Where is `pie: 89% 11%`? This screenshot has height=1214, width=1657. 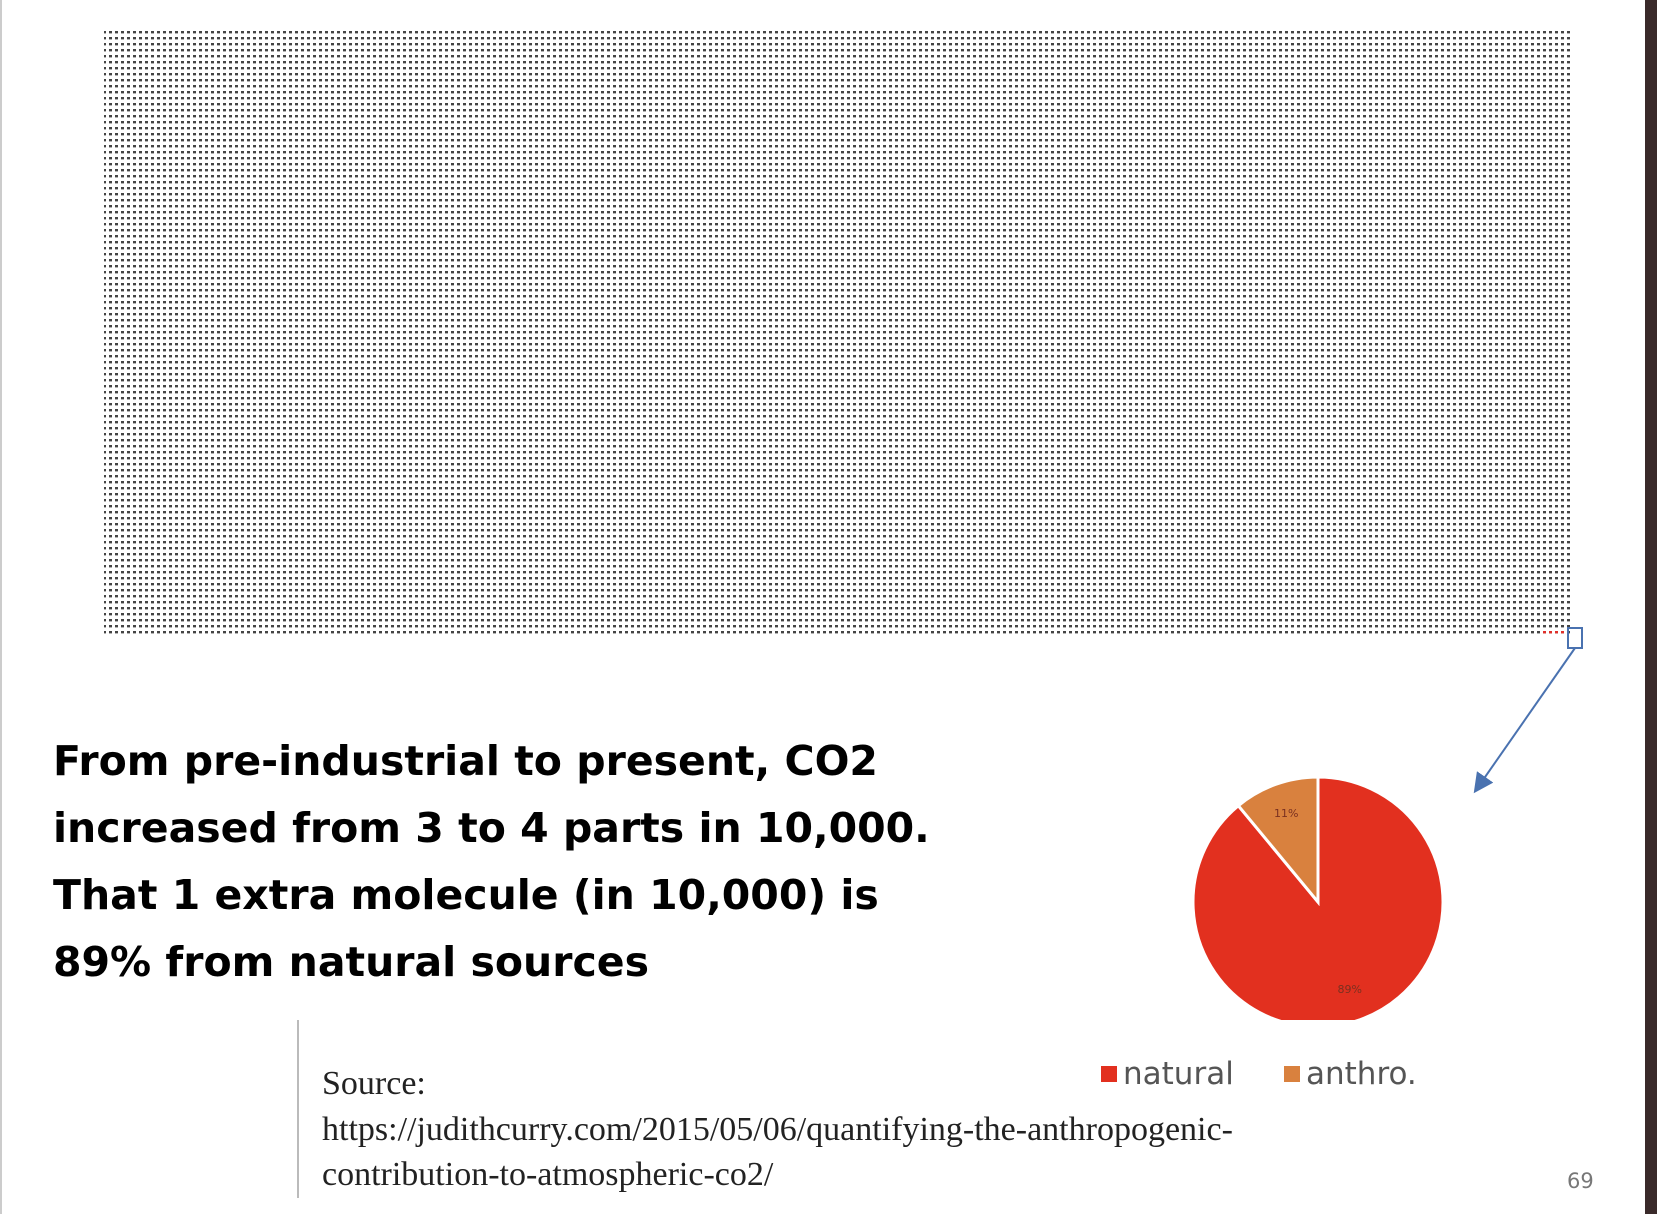
pie: 89% 11% is located at coordinates (1318, 897).